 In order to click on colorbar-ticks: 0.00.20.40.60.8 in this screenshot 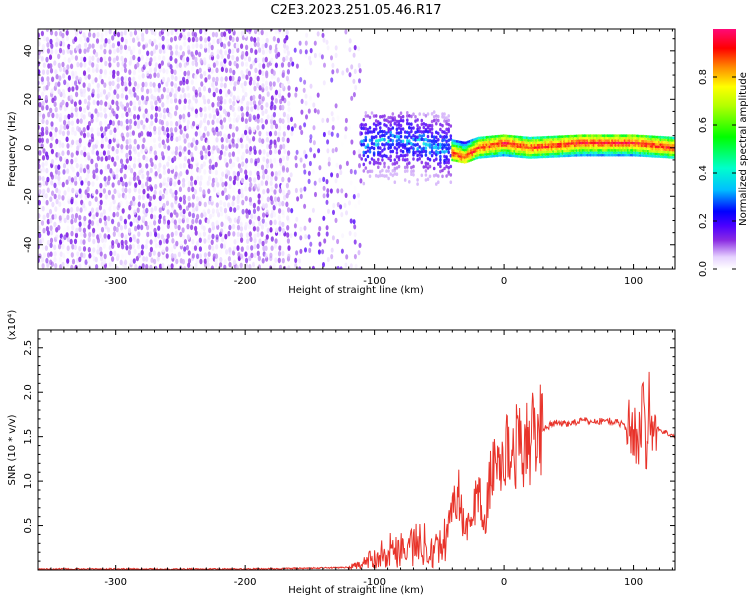, I will do `click(717, 173)`.